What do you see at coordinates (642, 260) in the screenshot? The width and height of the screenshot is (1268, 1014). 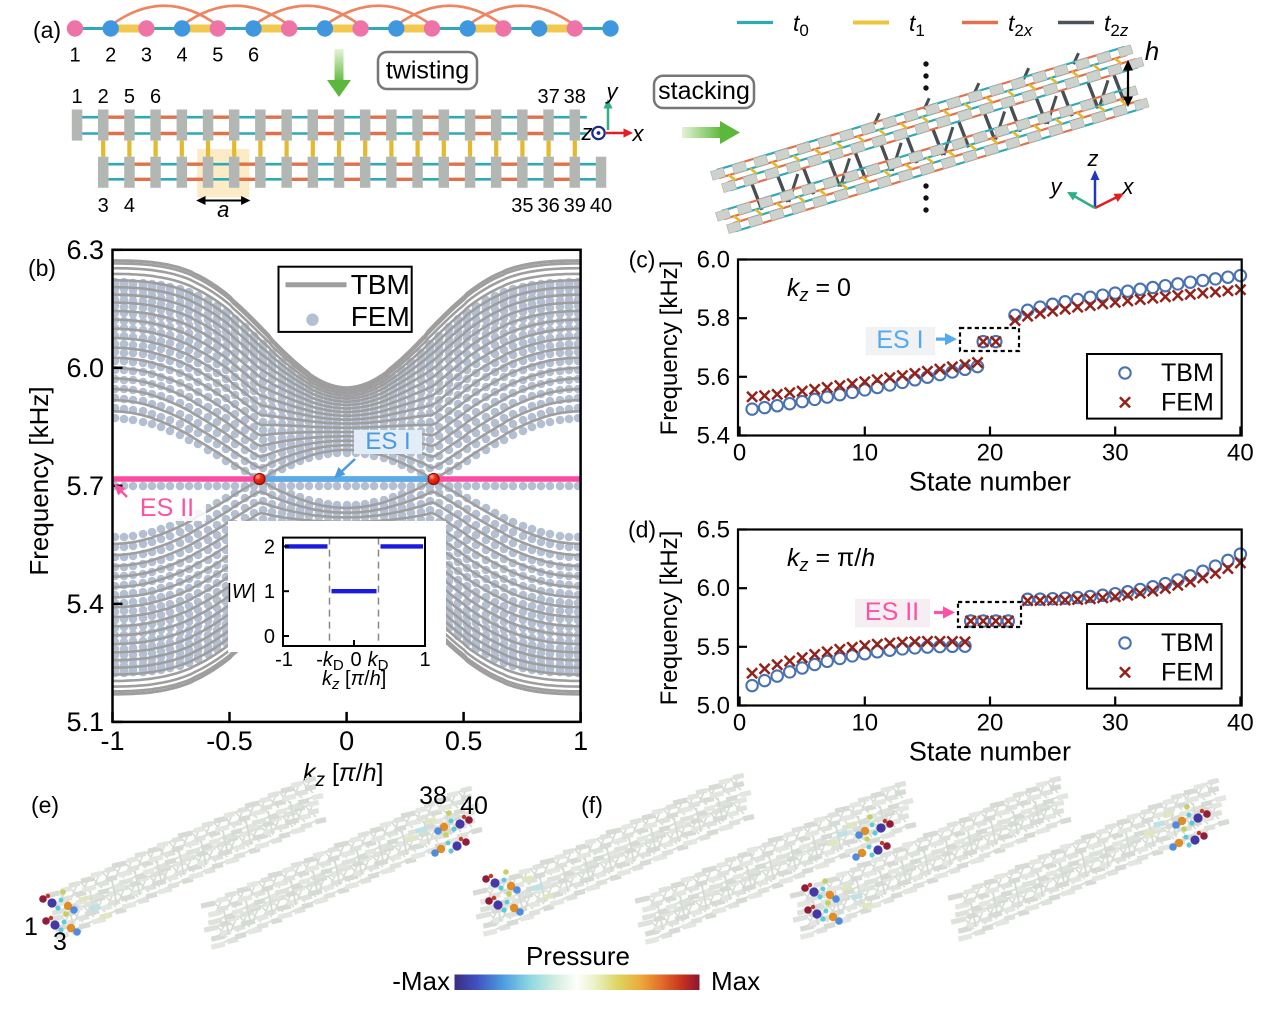 I see `svg-text: (c)` at bounding box center [642, 260].